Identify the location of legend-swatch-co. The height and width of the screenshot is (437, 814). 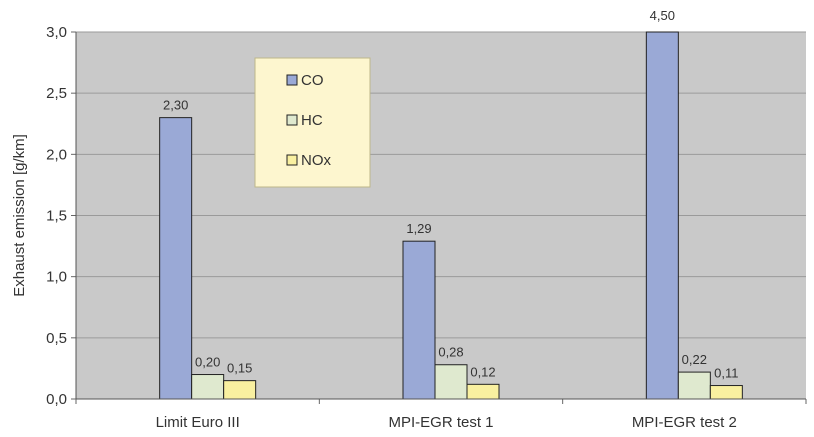
(292, 80).